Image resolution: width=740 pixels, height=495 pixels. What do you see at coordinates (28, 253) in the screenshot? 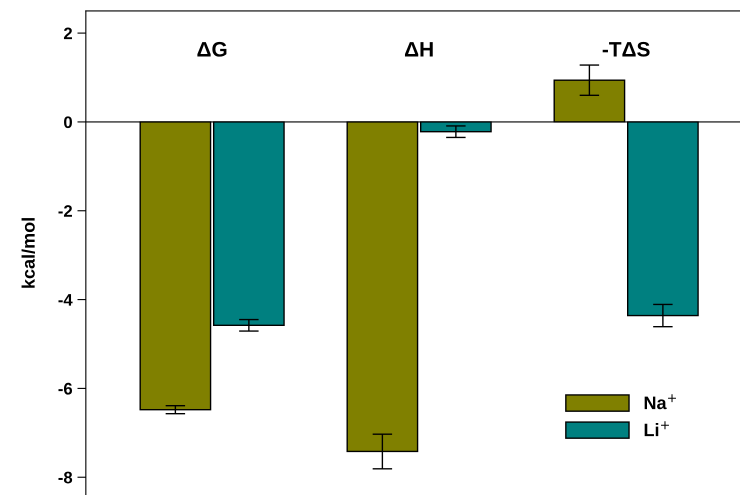
I see `y-axis-title: kcal/mol` at bounding box center [28, 253].